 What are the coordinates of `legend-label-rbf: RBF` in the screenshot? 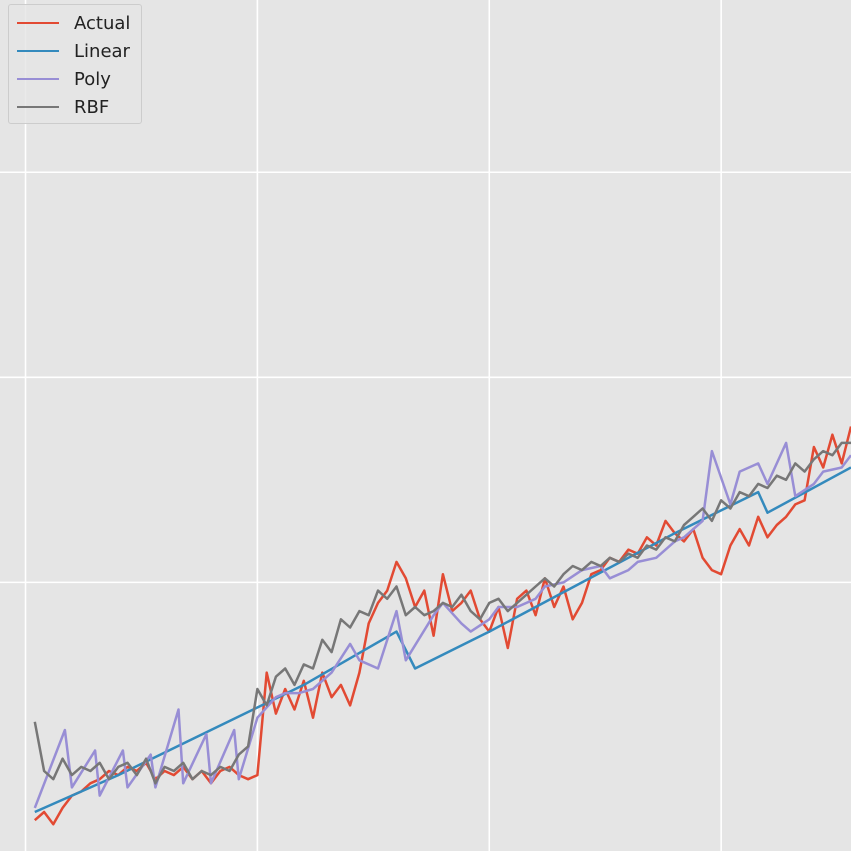 It's located at (92, 107).